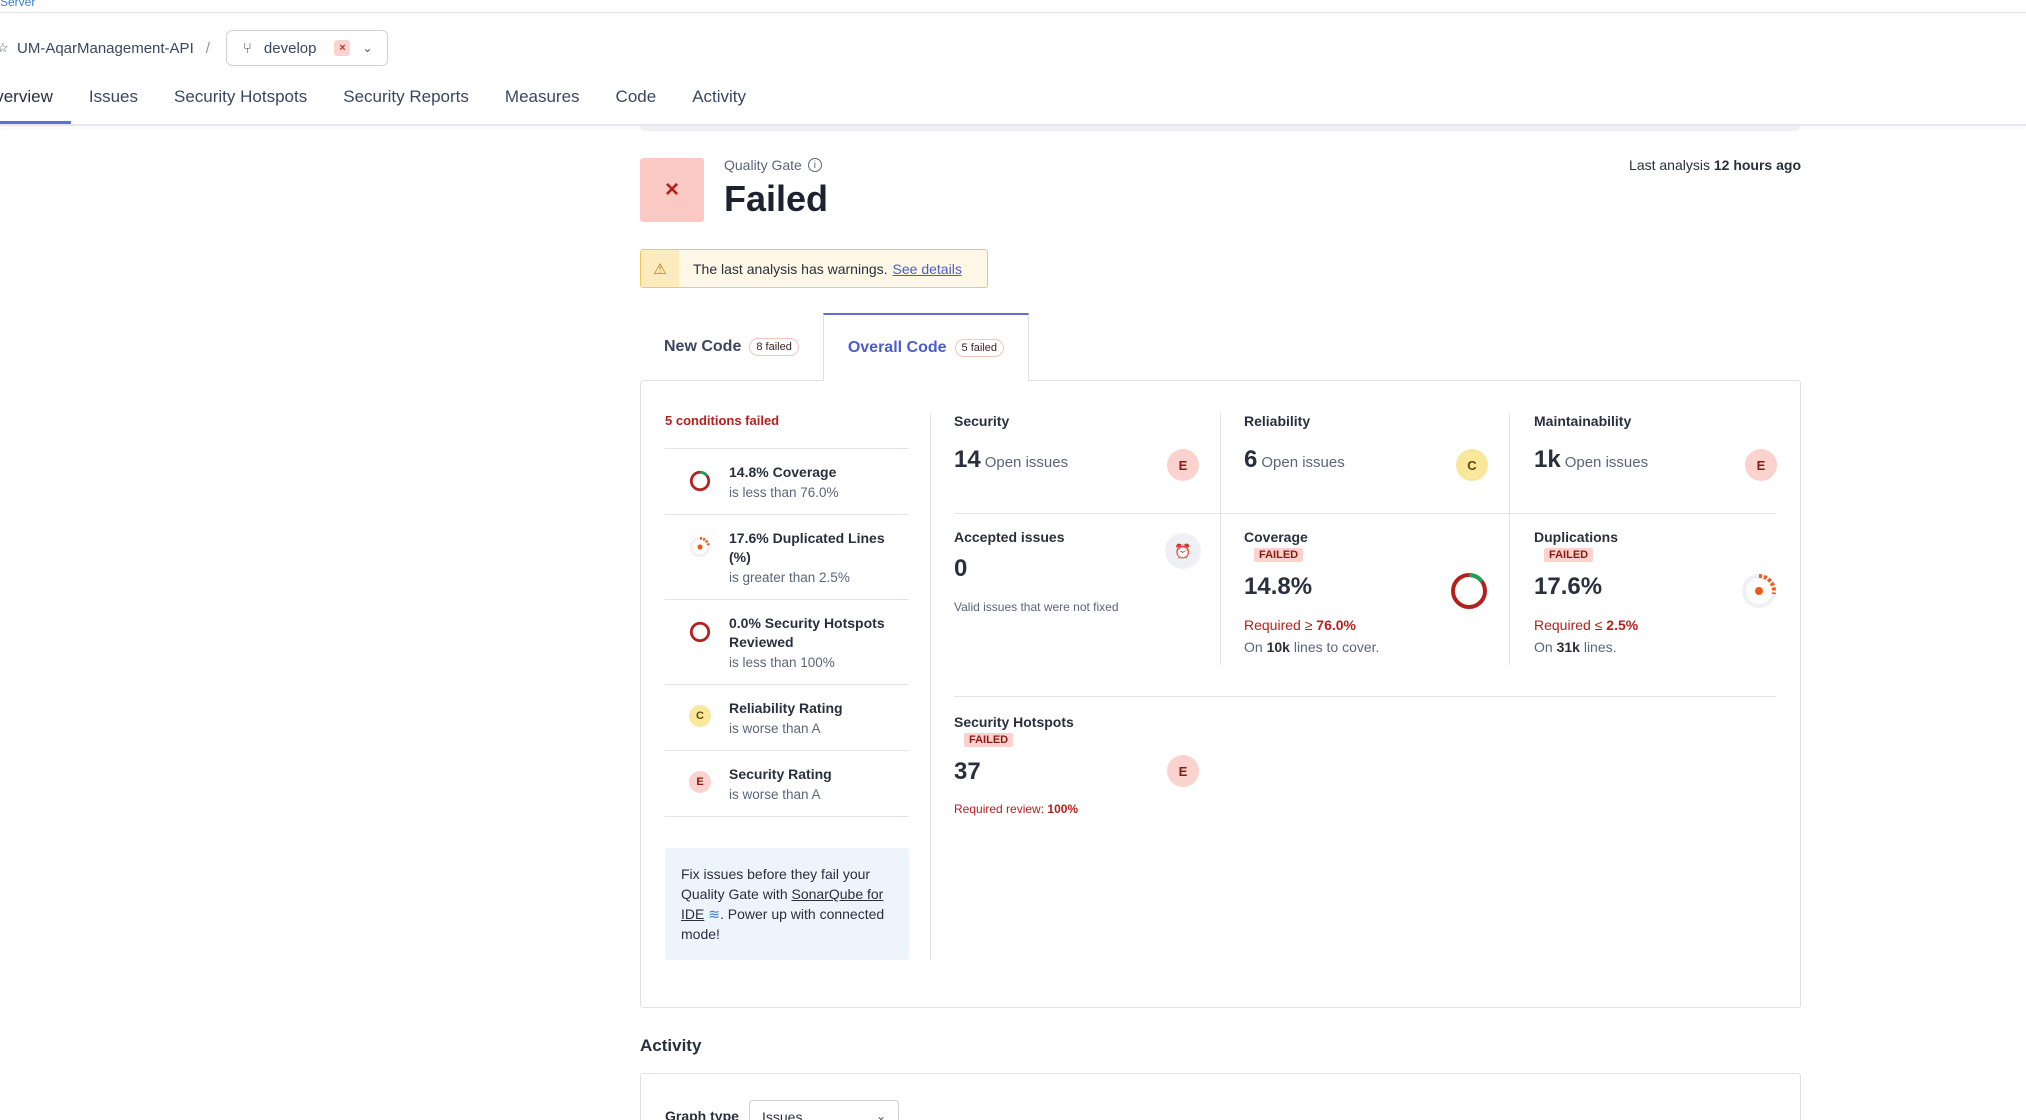 Image resolution: width=2026 pixels, height=1120 pixels. I want to click on condition-metric: Security Rating, so click(780, 774).